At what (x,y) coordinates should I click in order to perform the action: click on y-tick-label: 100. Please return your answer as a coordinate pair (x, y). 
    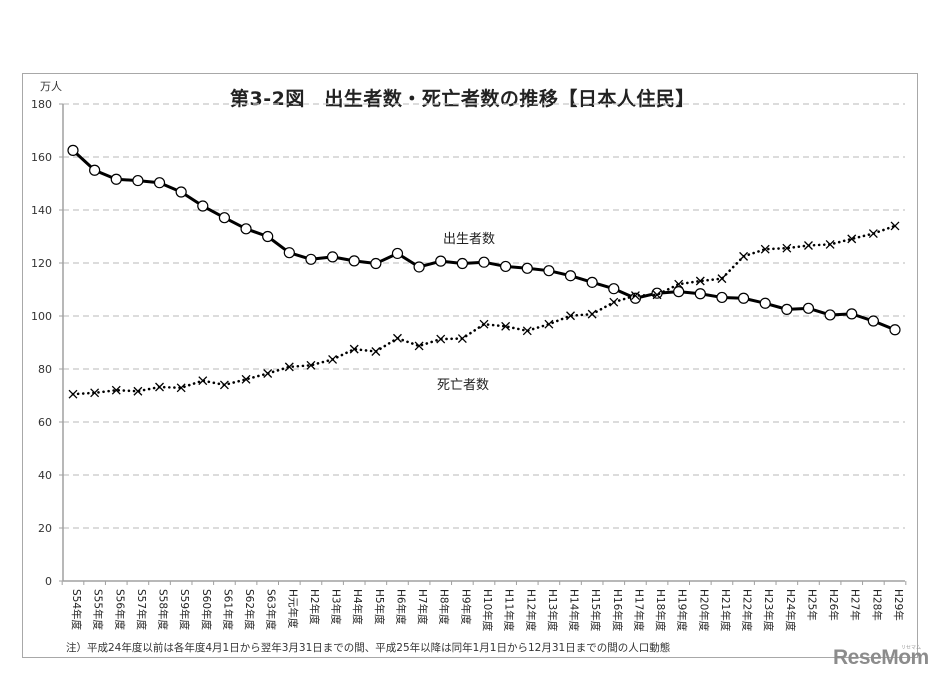
    Looking at the image, I should click on (41, 316).